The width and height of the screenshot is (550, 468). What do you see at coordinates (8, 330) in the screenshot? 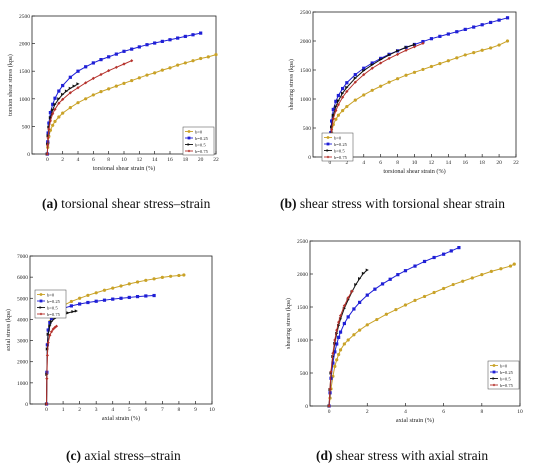
I see `y-axis-label: axial stress (kpa)` at bounding box center [8, 330].